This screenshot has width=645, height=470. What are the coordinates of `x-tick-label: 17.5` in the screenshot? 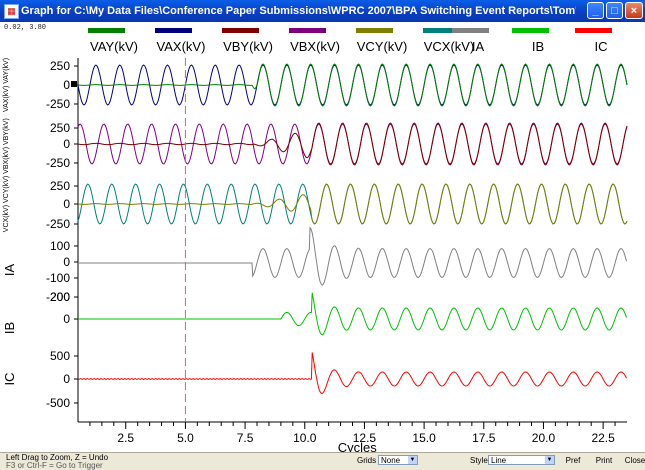 It's located at (484, 438).